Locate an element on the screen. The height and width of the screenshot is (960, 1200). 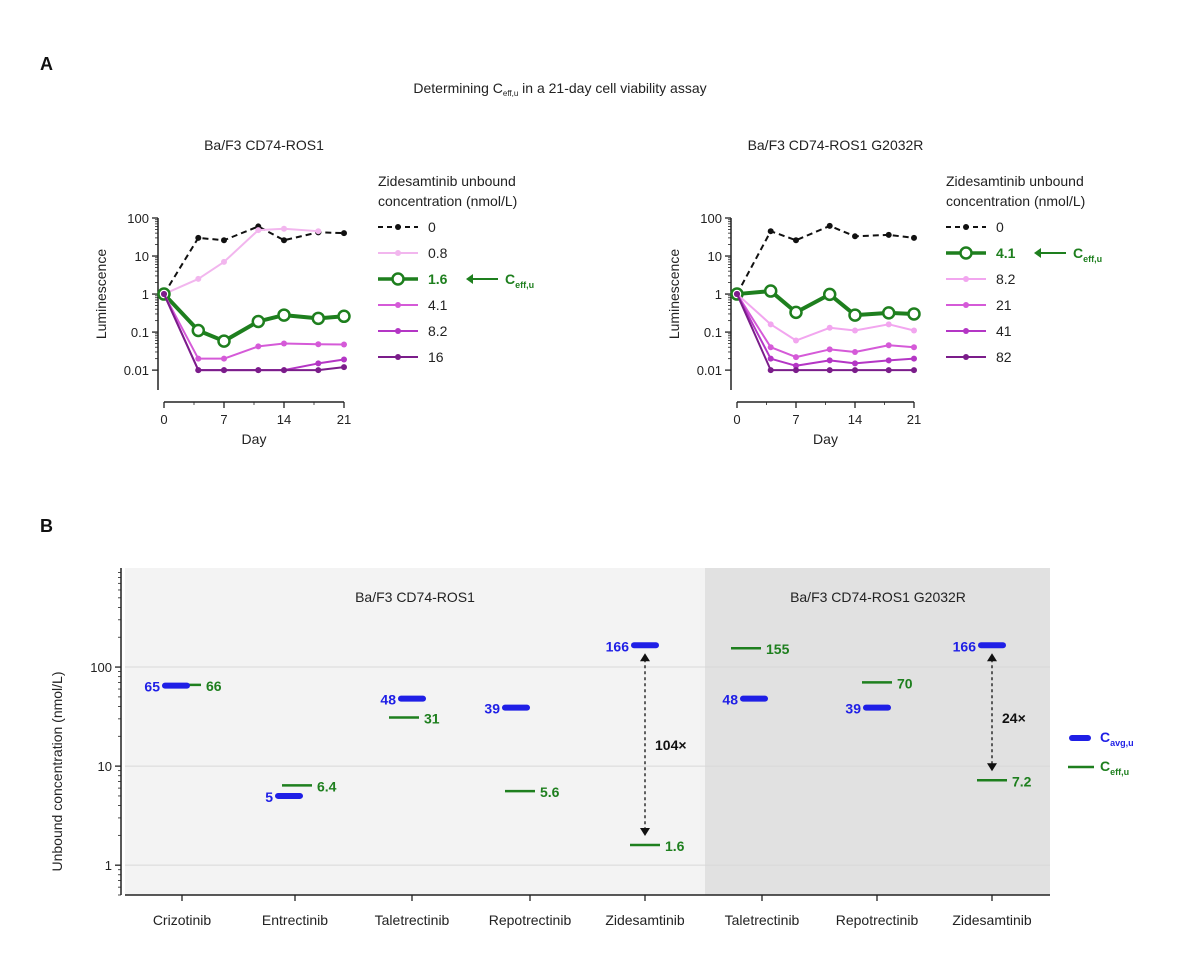
legend-item-8.2: 8.2 is located at coordinates (413, 331).